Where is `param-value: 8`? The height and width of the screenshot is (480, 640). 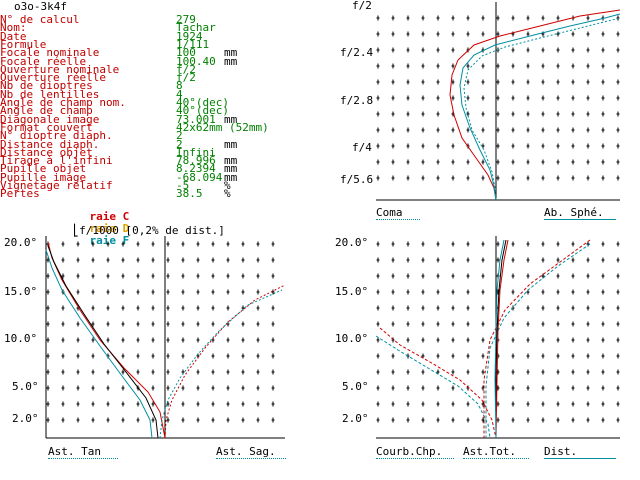
param-value: 8 is located at coordinates (179, 86).